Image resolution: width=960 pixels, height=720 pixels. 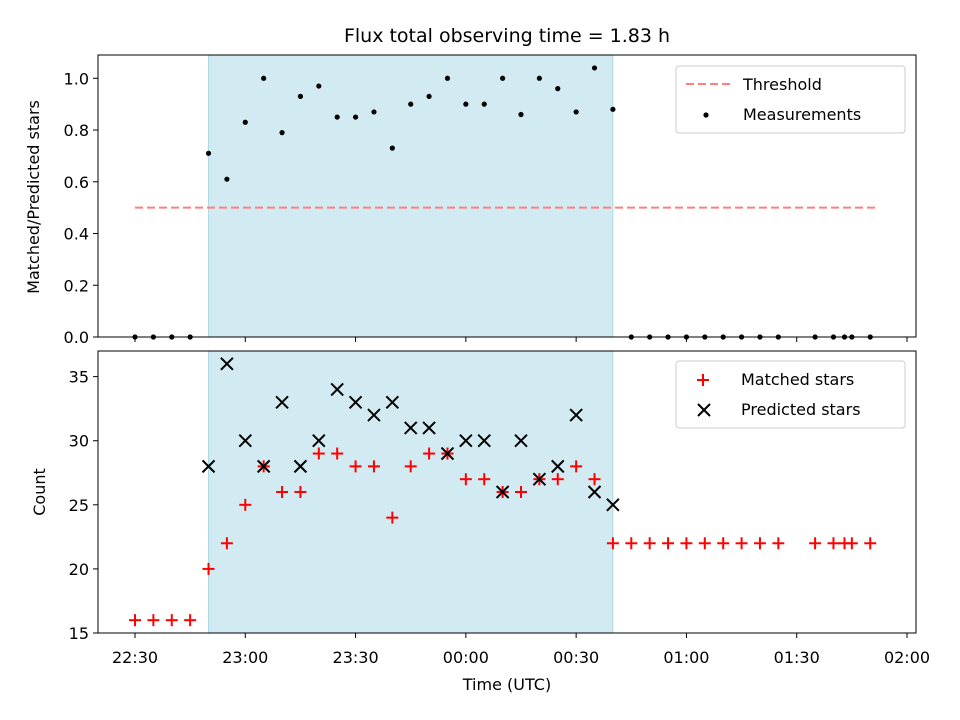 What do you see at coordinates (797, 379) in the screenshot?
I see `legend-matched-label: Matched stars` at bounding box center [797, 379].